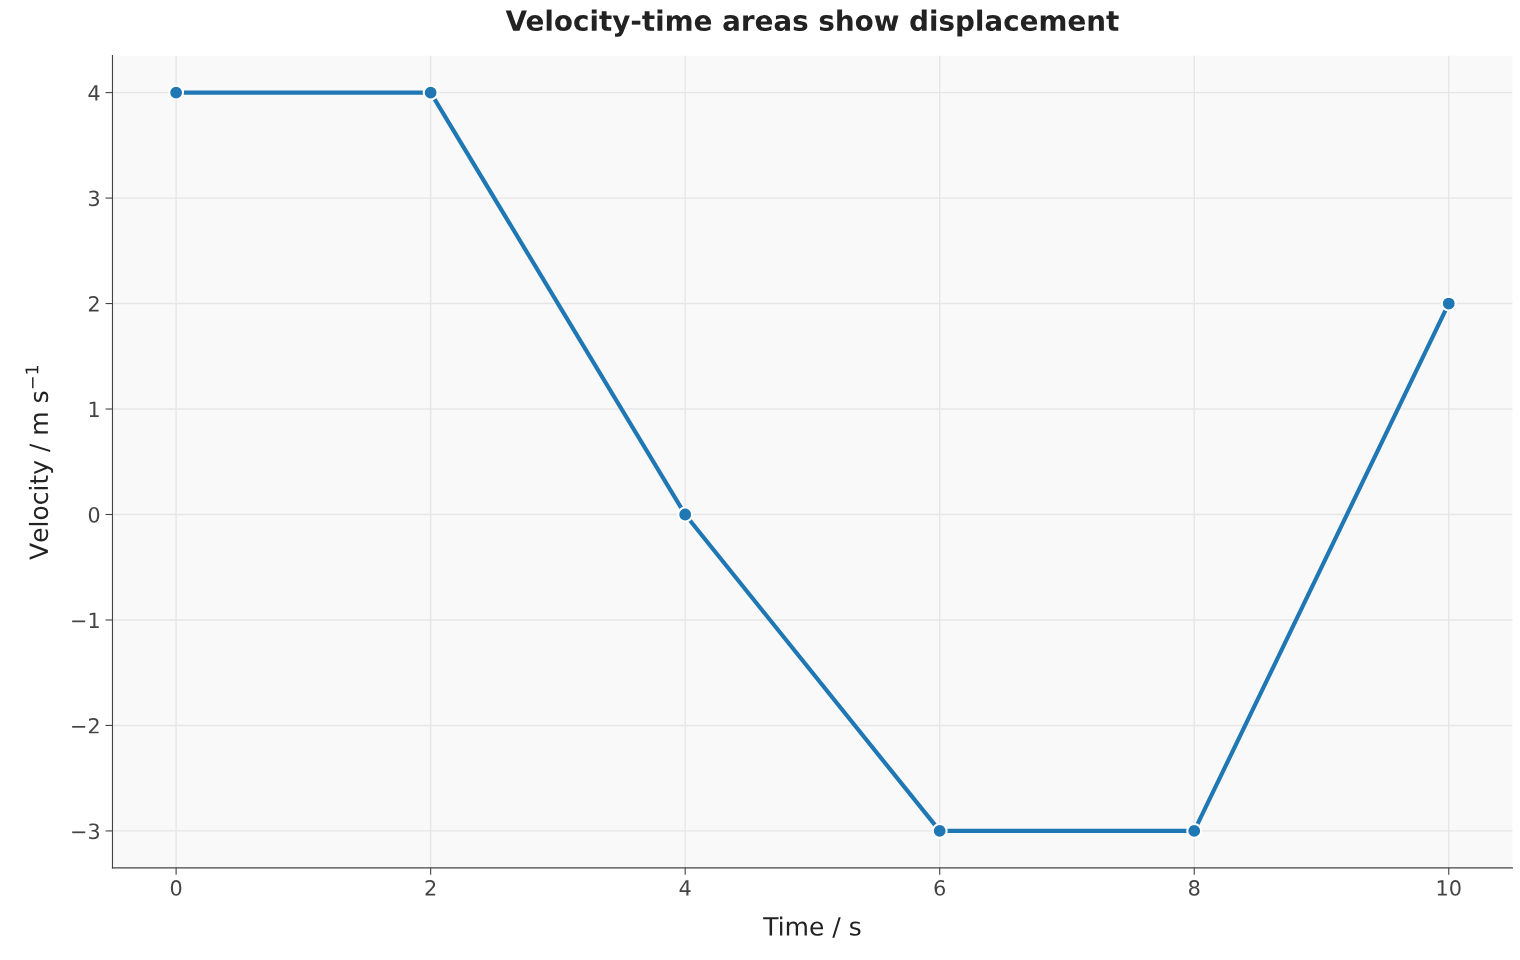 This screenshot has height=960, width=1520. Describe the element at coordinates (1194, 888) in the screenshot. I see `x-tick-label: 8` at that location.